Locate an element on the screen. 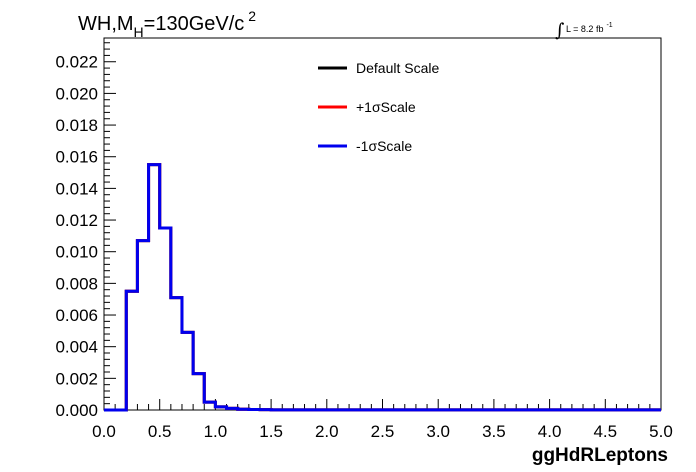 The image size is (696, 472). x-axis: 0.0 0.5 1.0 1.5 2.0 2.5 3.0 3.5 4.0 4.5 5.0 is located at coordinates (382, 420).